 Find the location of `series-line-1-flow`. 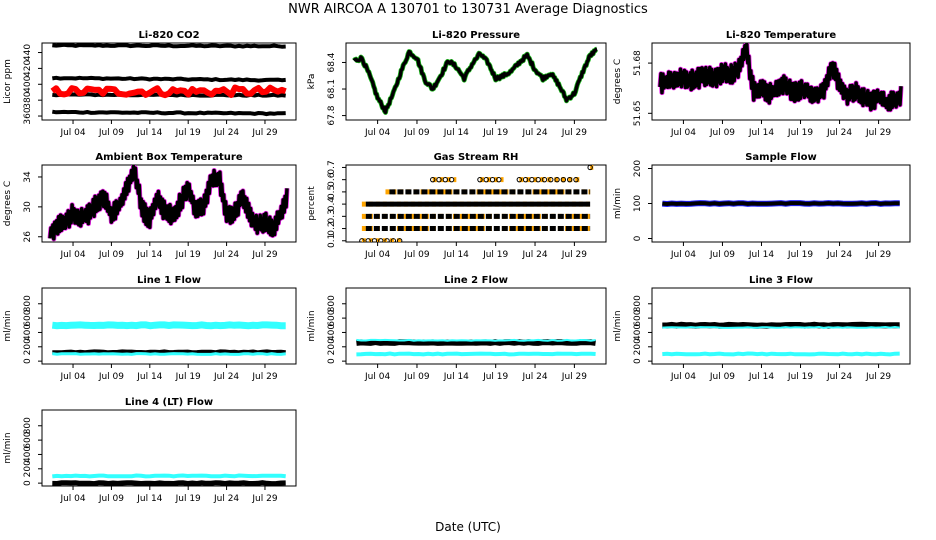

series-line-1-flow is located at coordinates (168, 325).